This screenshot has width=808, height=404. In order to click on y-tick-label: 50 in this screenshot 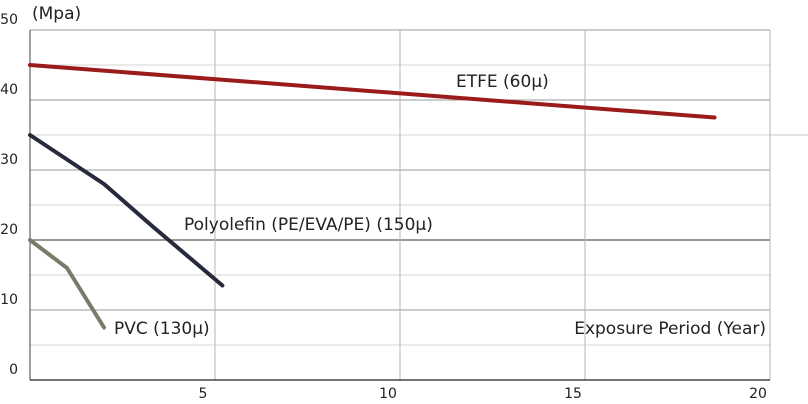, I will do `click(9, 20)`.